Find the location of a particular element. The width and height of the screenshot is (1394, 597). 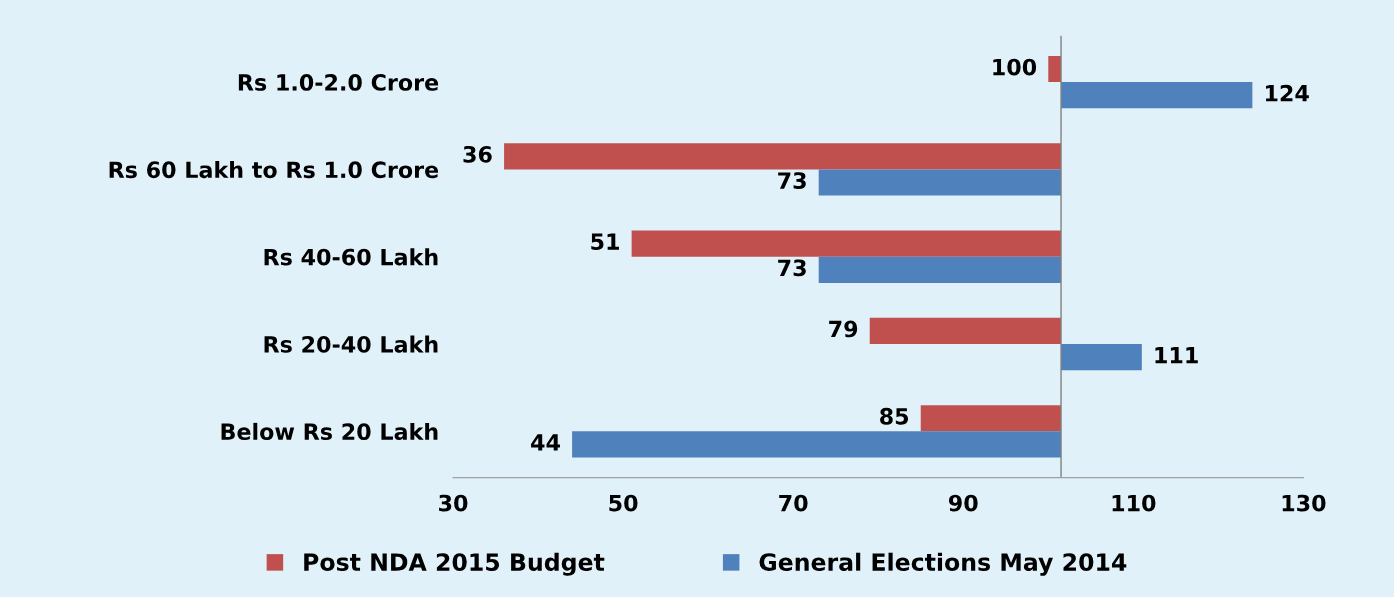

x-tick-label: 50 is located at coordinates (623, 503).